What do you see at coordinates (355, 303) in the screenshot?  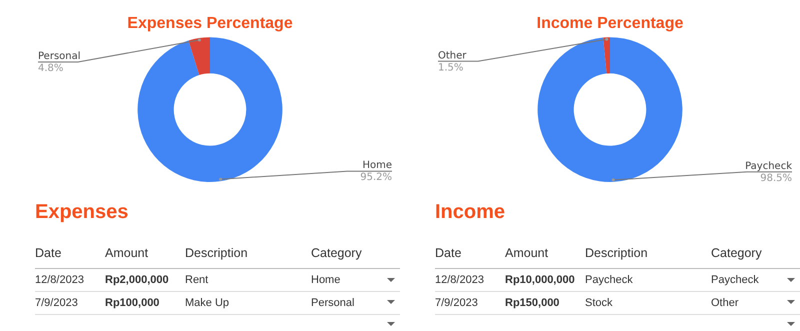 I see `text: Personal` at bounding box center [355, 303].